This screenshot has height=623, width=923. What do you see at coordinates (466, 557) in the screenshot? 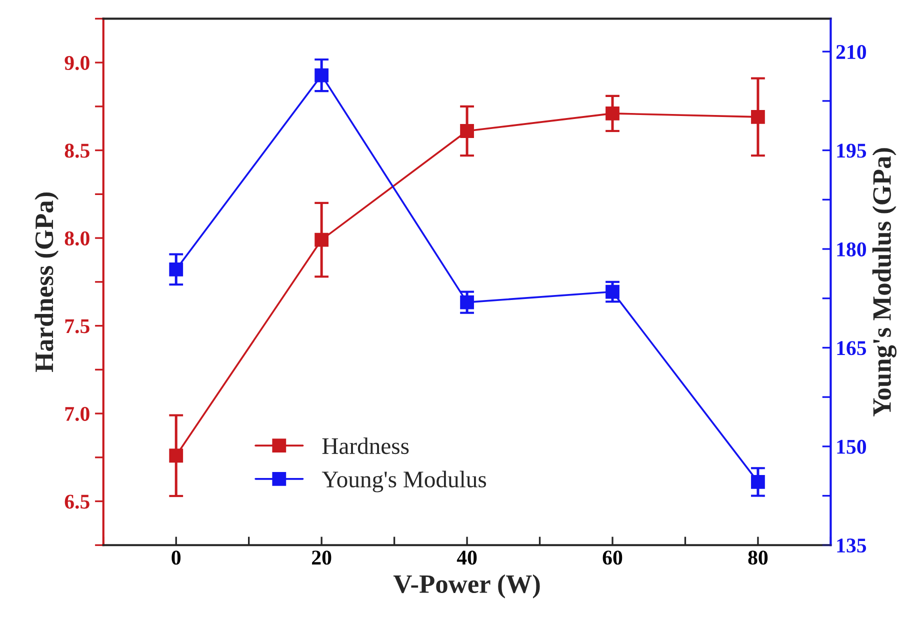
I see `x-tick-label: 40` at bounding box center [466, 557].